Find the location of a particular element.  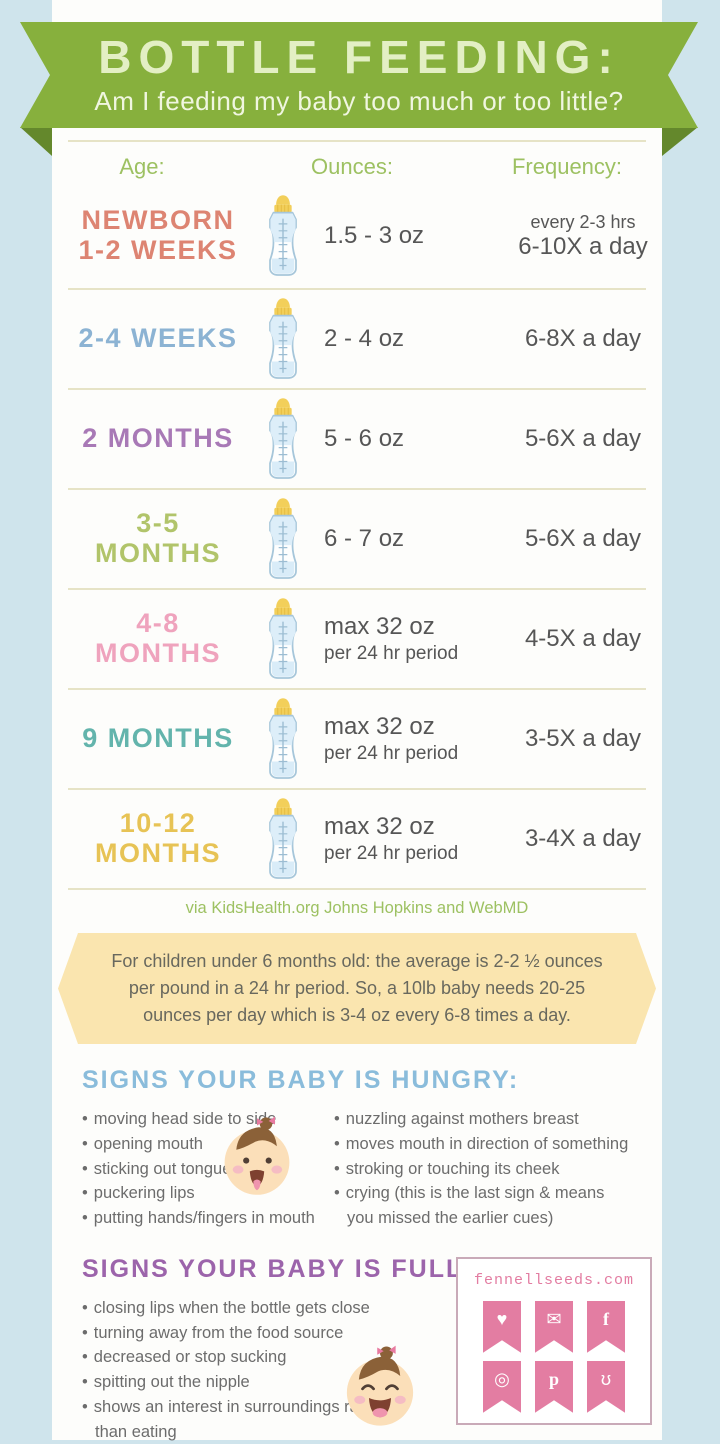

list-item: sticking out tongue is located at coordinates (208, 1169).